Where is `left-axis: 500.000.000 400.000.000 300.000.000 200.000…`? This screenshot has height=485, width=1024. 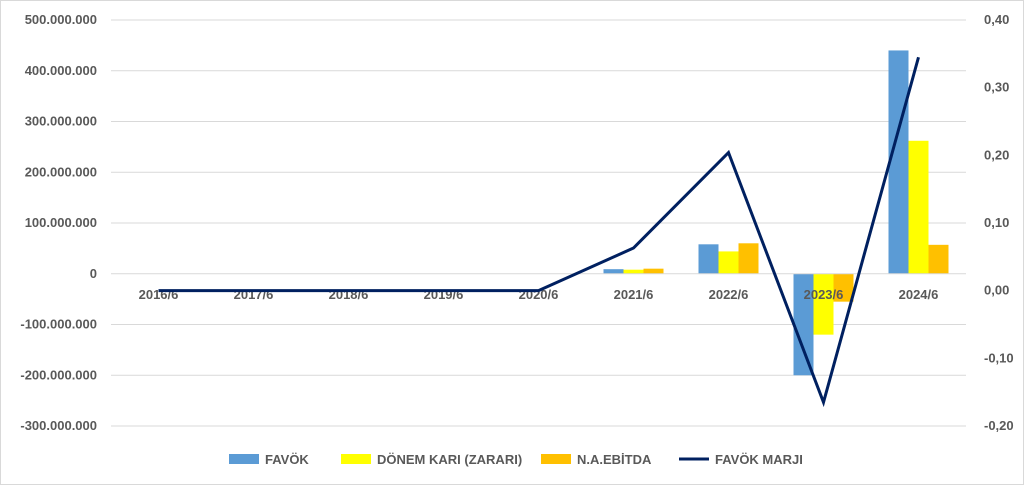 left-axis: 500.000.000 400.000.000 300.000.000 200.000… is located at coordinates (58, 222).